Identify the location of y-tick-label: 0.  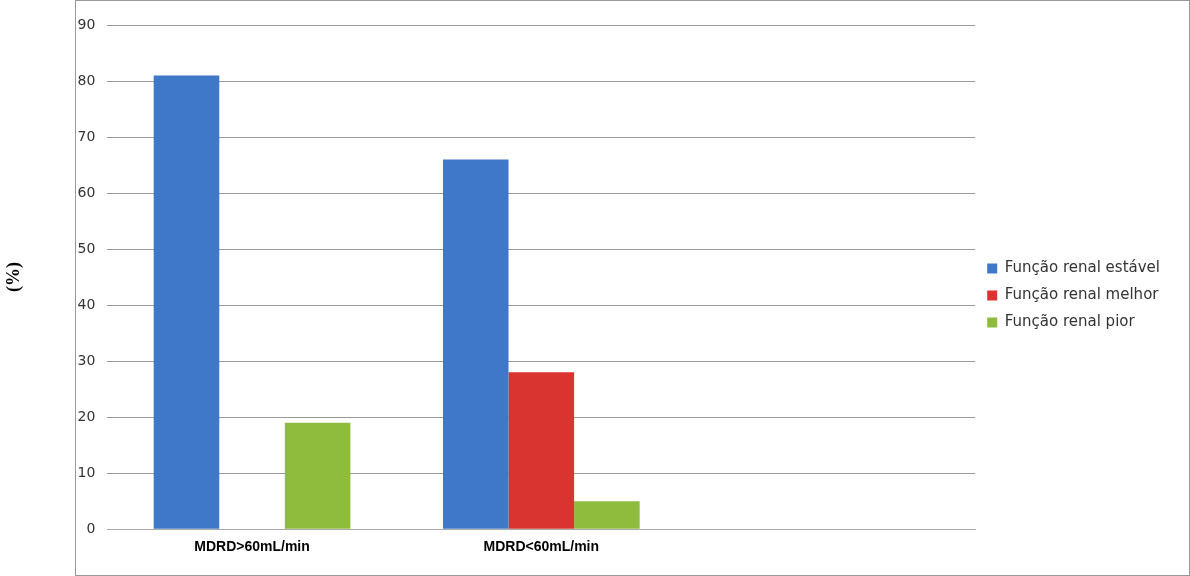
(91, 527).